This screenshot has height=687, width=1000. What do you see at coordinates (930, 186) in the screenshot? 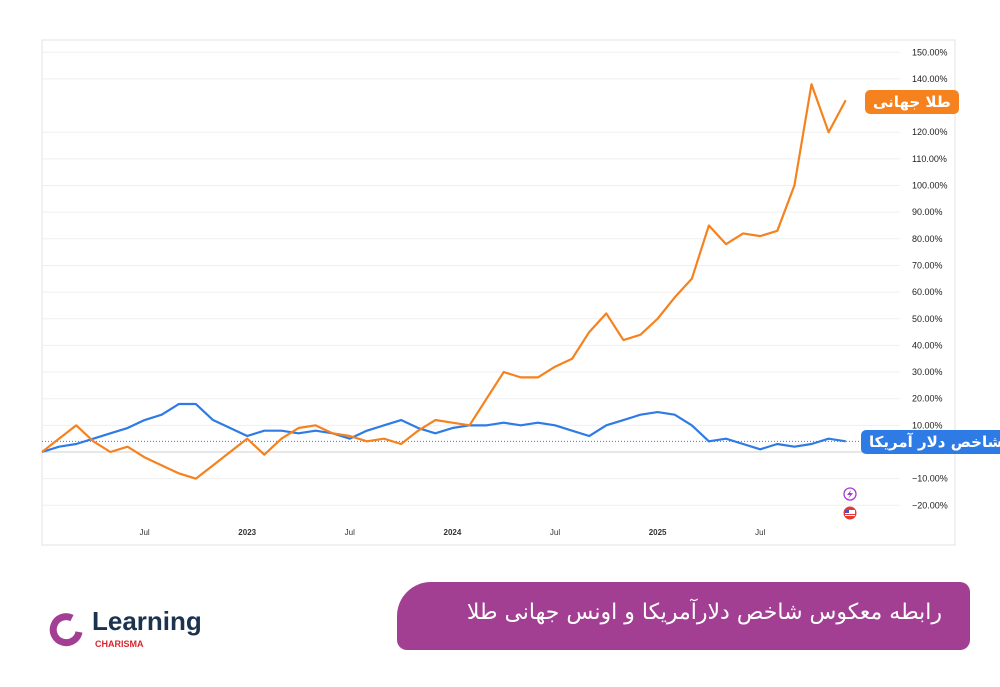
I see `y-tick-label: 100.00%` at bounding box center [930, 186].